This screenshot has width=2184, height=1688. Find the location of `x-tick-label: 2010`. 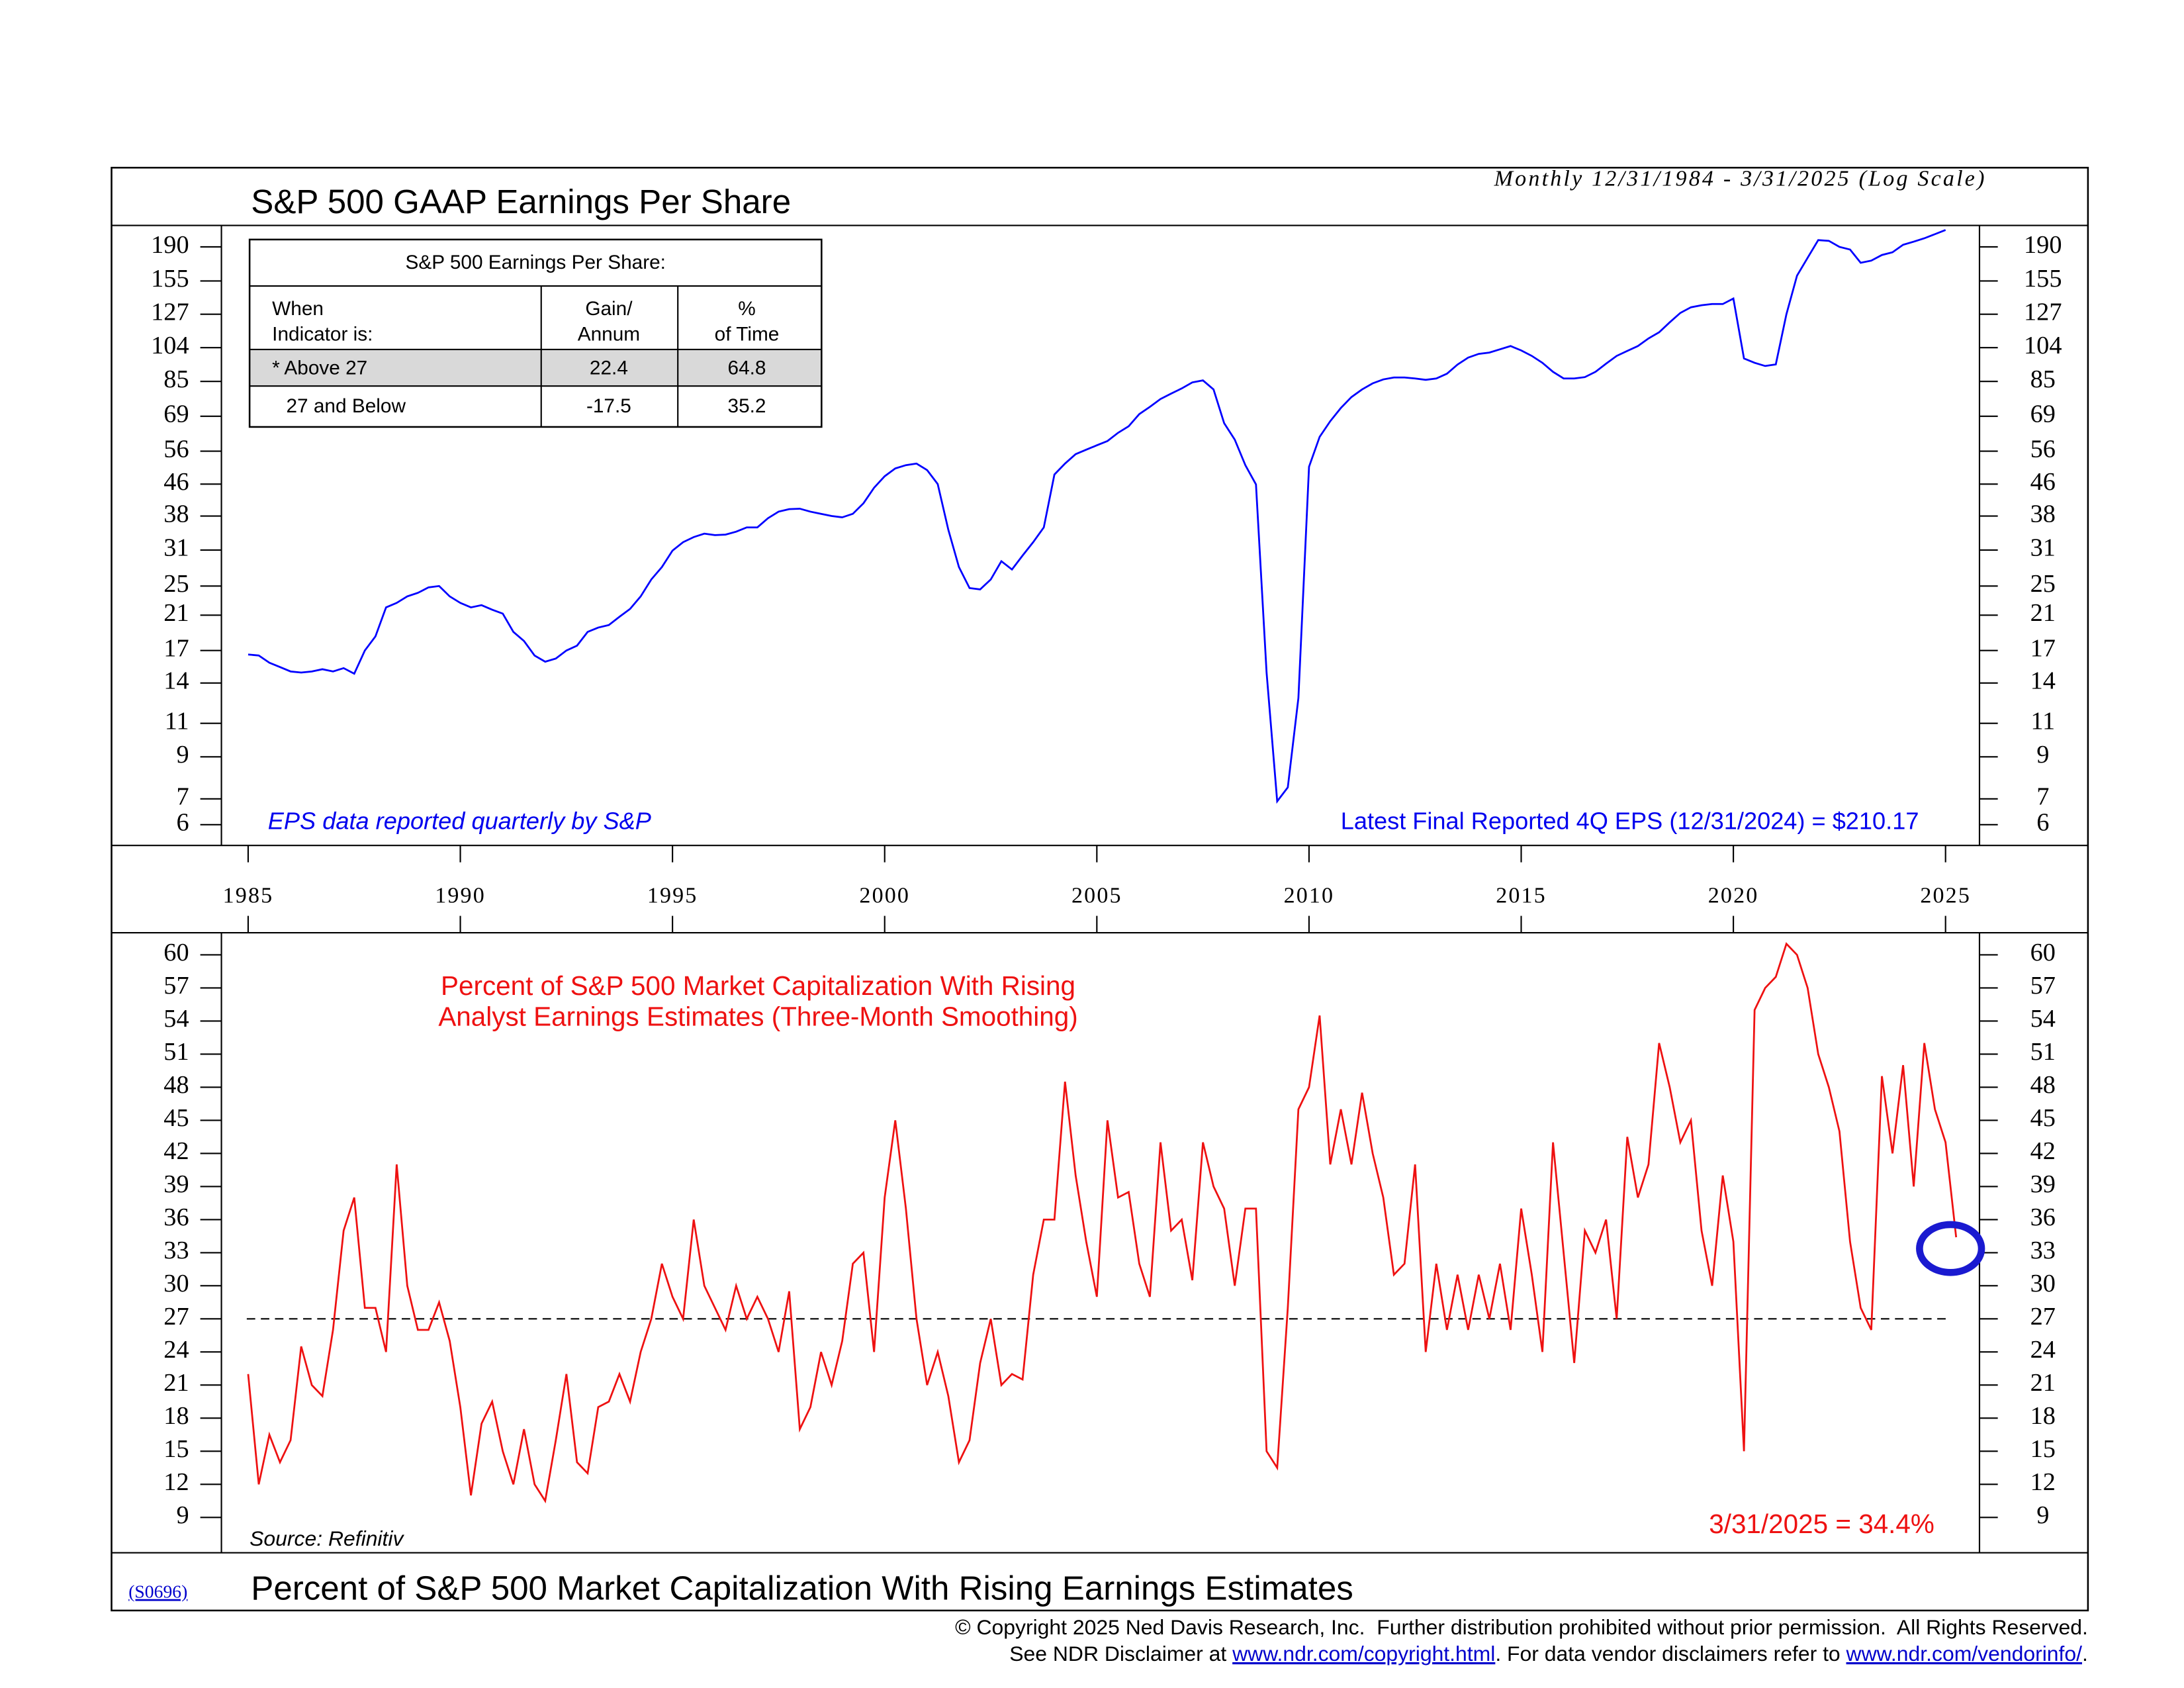

x-tick-label: 2010 is located at coordinates (1309, 896).